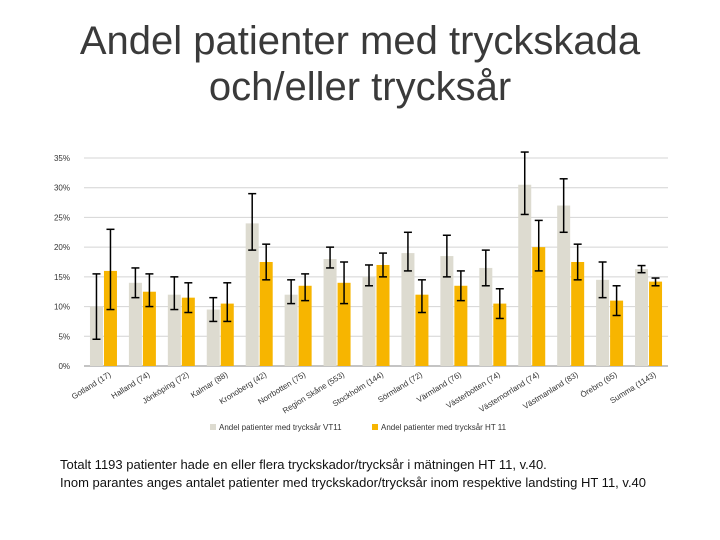 The image size is (720, 540). I want to click on title-line-1: Andel patienter med tryckskada, so click(360, 41).